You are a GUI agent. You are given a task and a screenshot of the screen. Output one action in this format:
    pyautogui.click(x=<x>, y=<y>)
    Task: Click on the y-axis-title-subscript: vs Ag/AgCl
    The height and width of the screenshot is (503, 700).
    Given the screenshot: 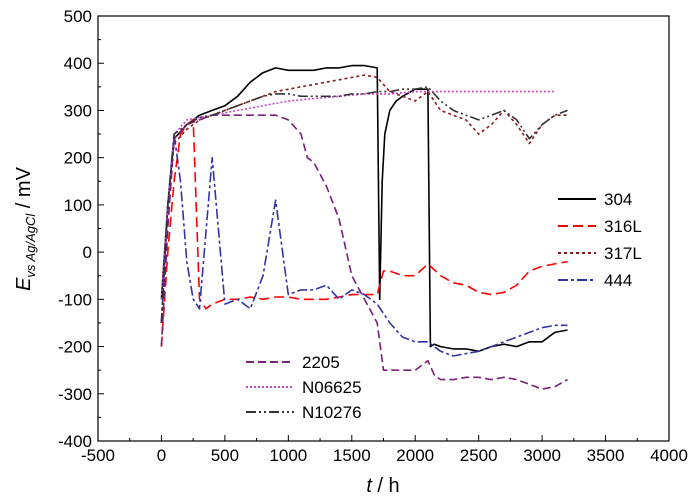 What is the action you would take?
    pyautogui.click(x=30, y=245)
    